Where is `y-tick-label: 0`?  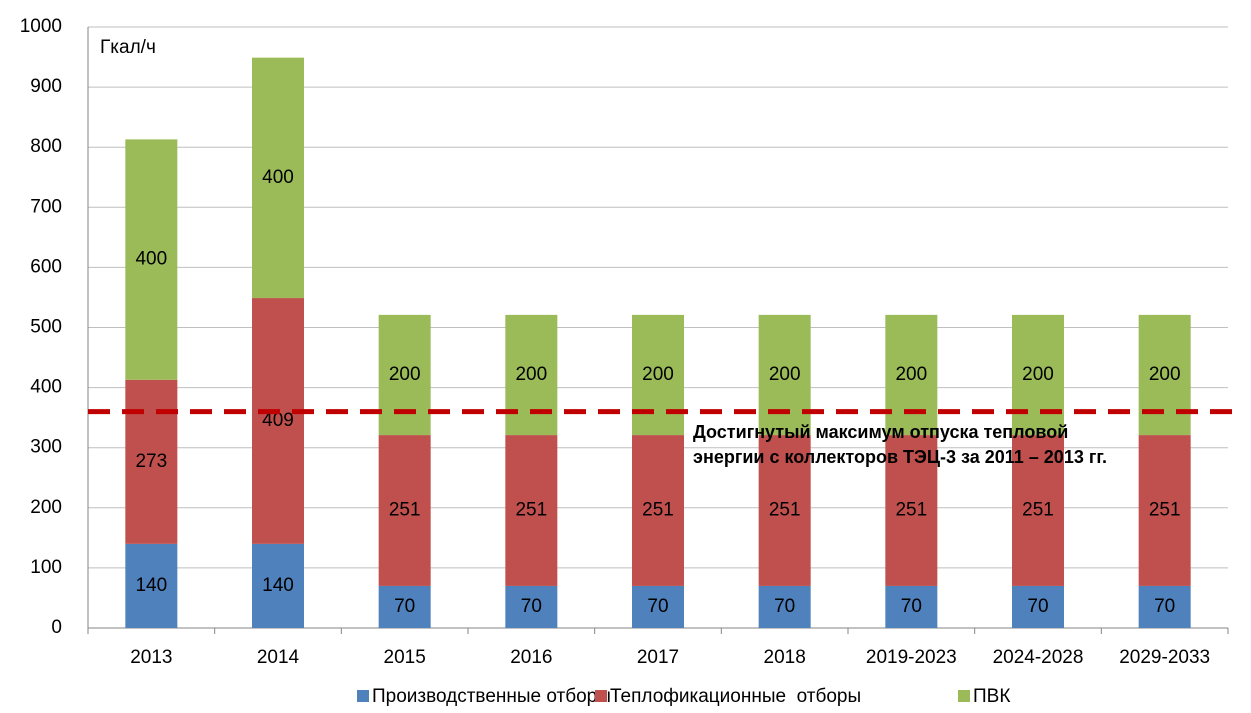 y-tick-label: 0 is located at coordinates (56, 627).